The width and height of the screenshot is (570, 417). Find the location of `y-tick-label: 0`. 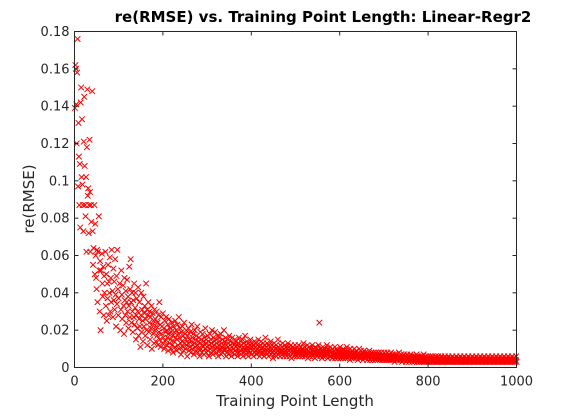

y-tick-label: 0 is located at coordinates (65, 368).